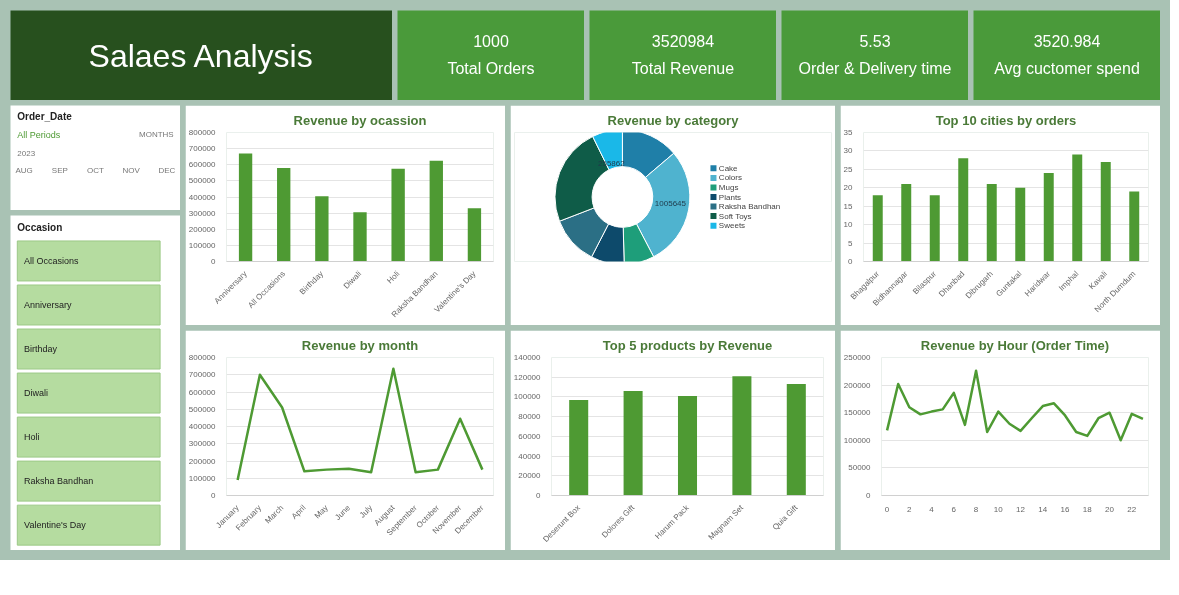 The height and width of the screenshot is (595, 1179). I want to click on x-tick-label: 10, so click(998, 509).